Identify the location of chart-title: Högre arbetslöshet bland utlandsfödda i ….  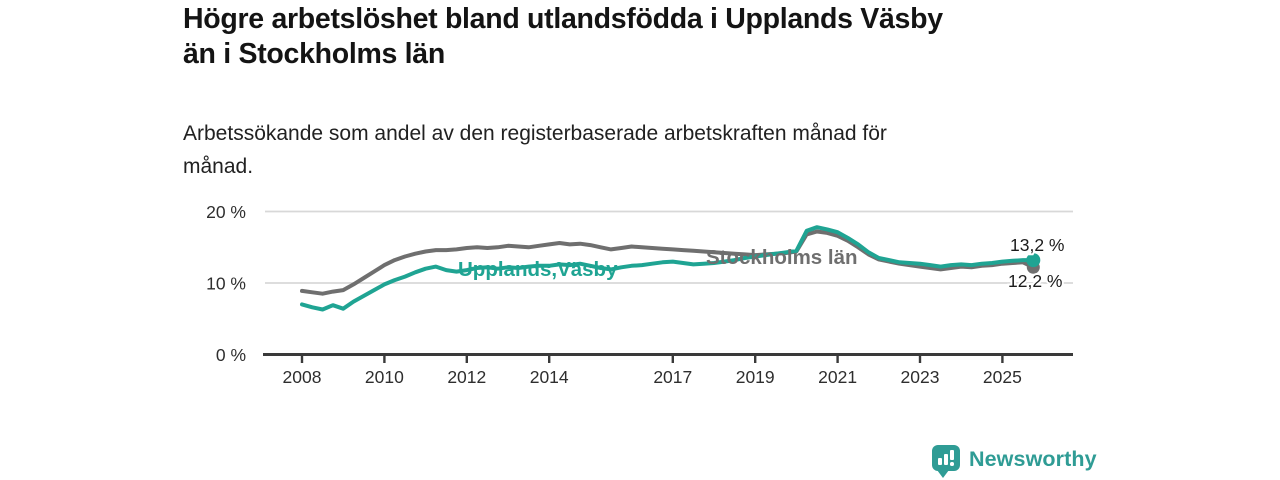
(563, 37).